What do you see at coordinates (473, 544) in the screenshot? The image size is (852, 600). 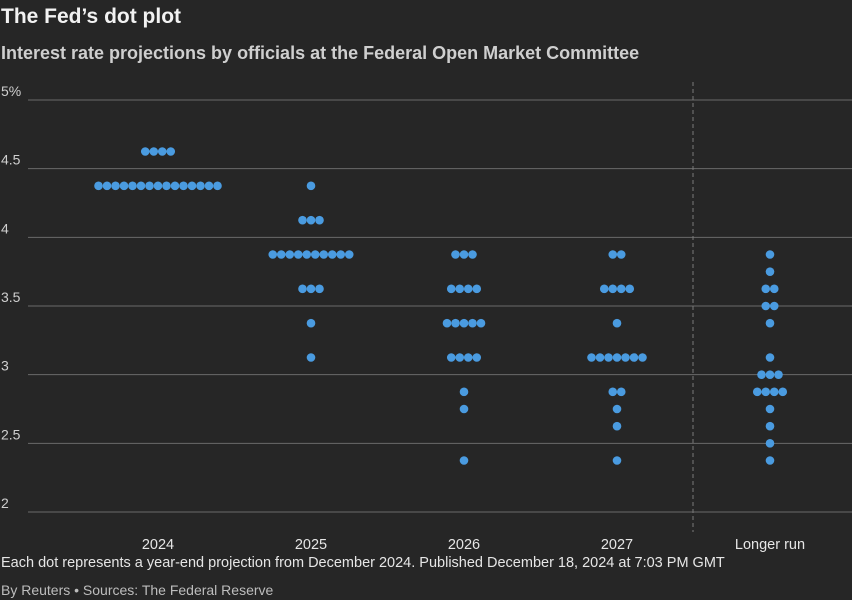 I see `x-axis-ticks: 2024 2025 2026 2027 Longer run` at bounding box center [473, 544].